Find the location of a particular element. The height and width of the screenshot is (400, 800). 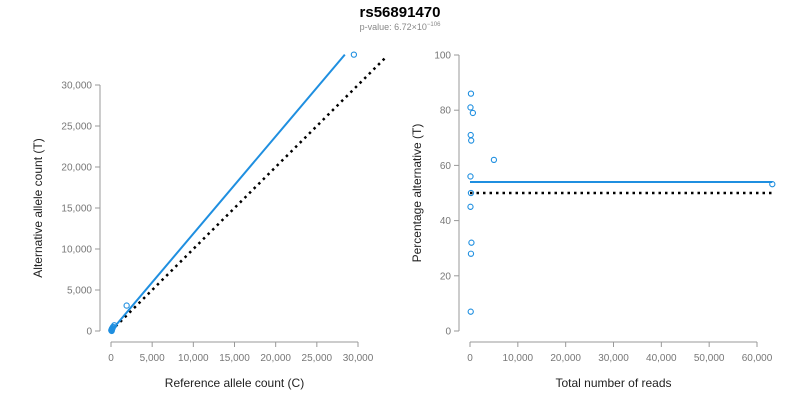

right-y-tick-label: 100 is located at coordinates (442, 56).